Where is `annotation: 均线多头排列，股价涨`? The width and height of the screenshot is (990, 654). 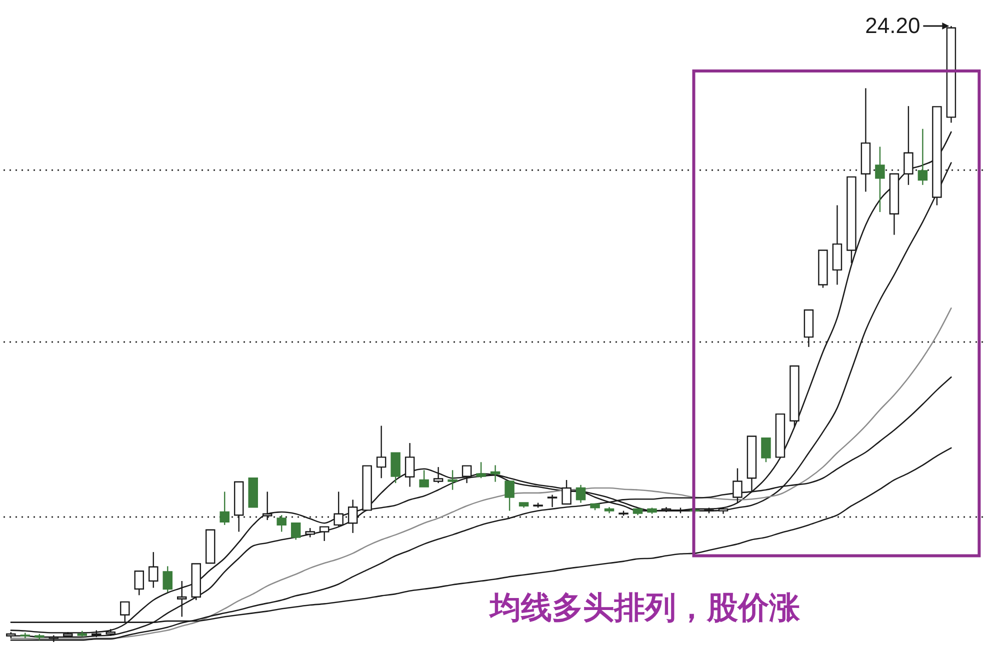
annotation: 均线多头排列，股价涨 is located at coordinates (644, 608).